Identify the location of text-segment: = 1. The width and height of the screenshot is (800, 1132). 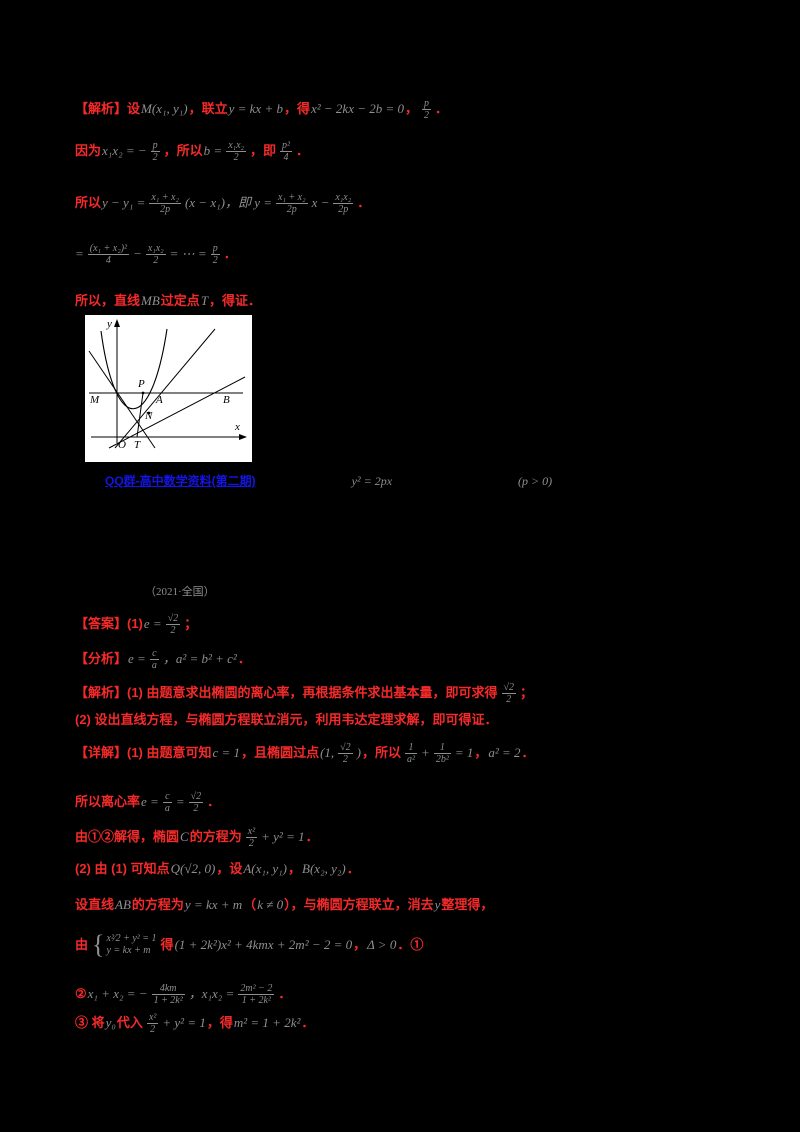
(464, 753).